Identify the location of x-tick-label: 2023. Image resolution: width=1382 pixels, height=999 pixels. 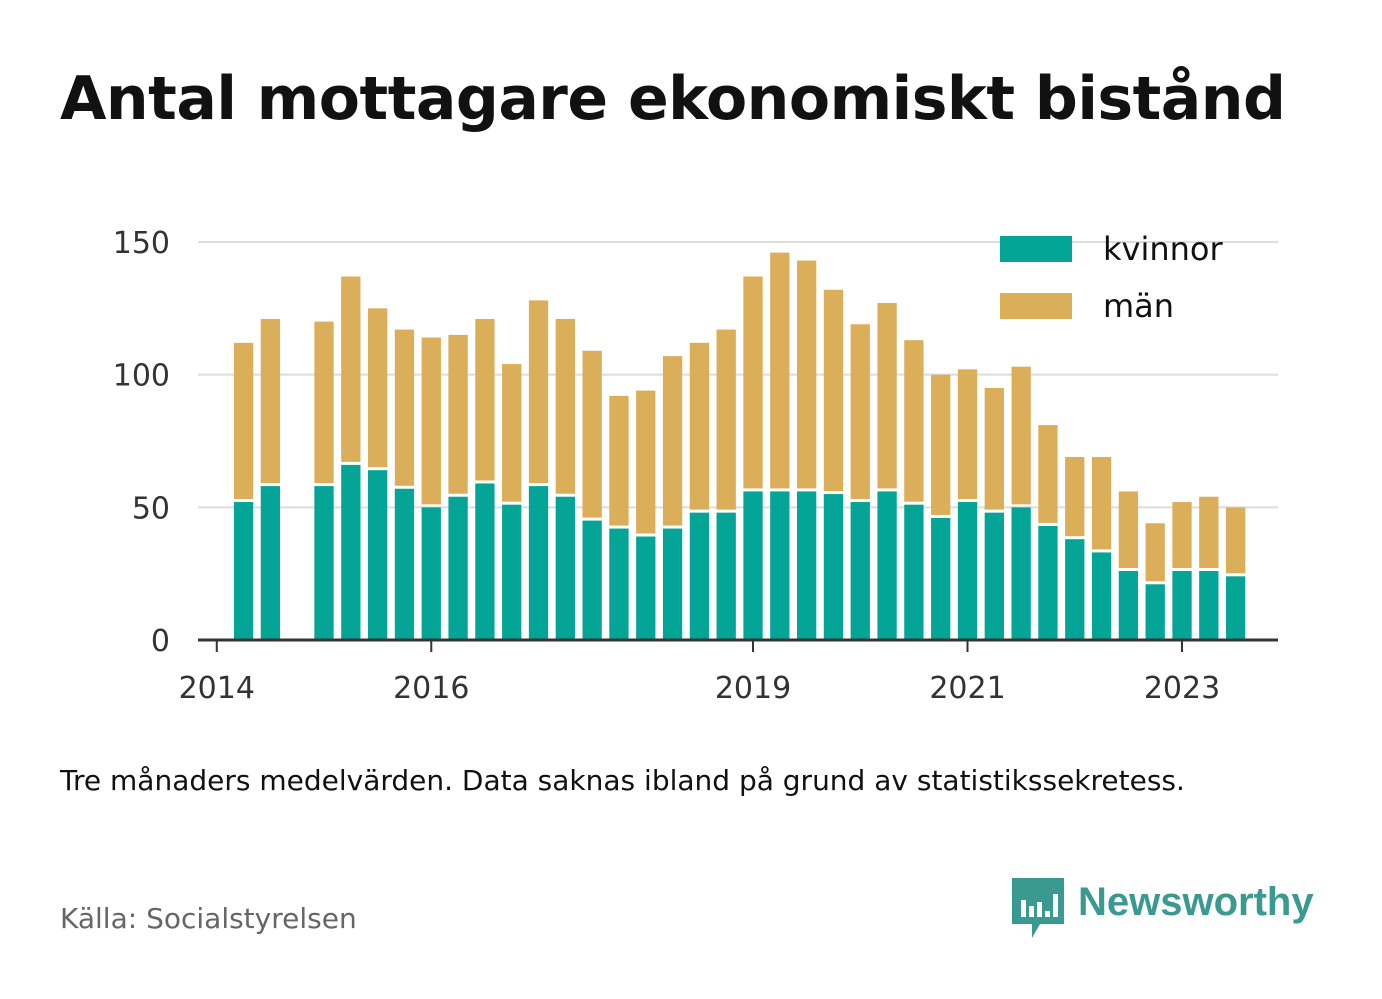
(1182, 688).